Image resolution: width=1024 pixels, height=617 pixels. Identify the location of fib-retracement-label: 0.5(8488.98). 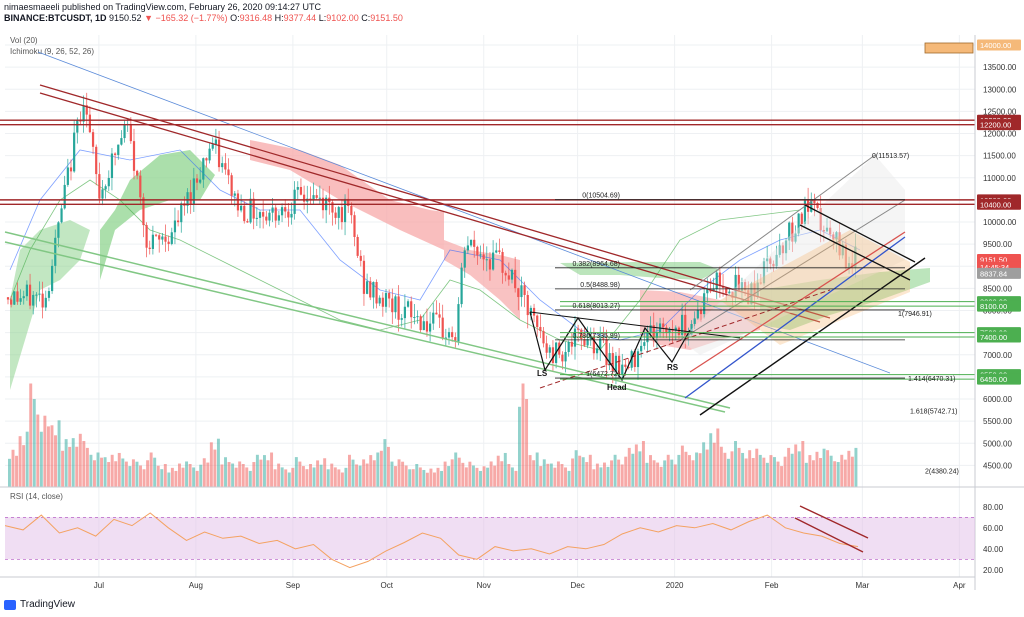
(600, 285).